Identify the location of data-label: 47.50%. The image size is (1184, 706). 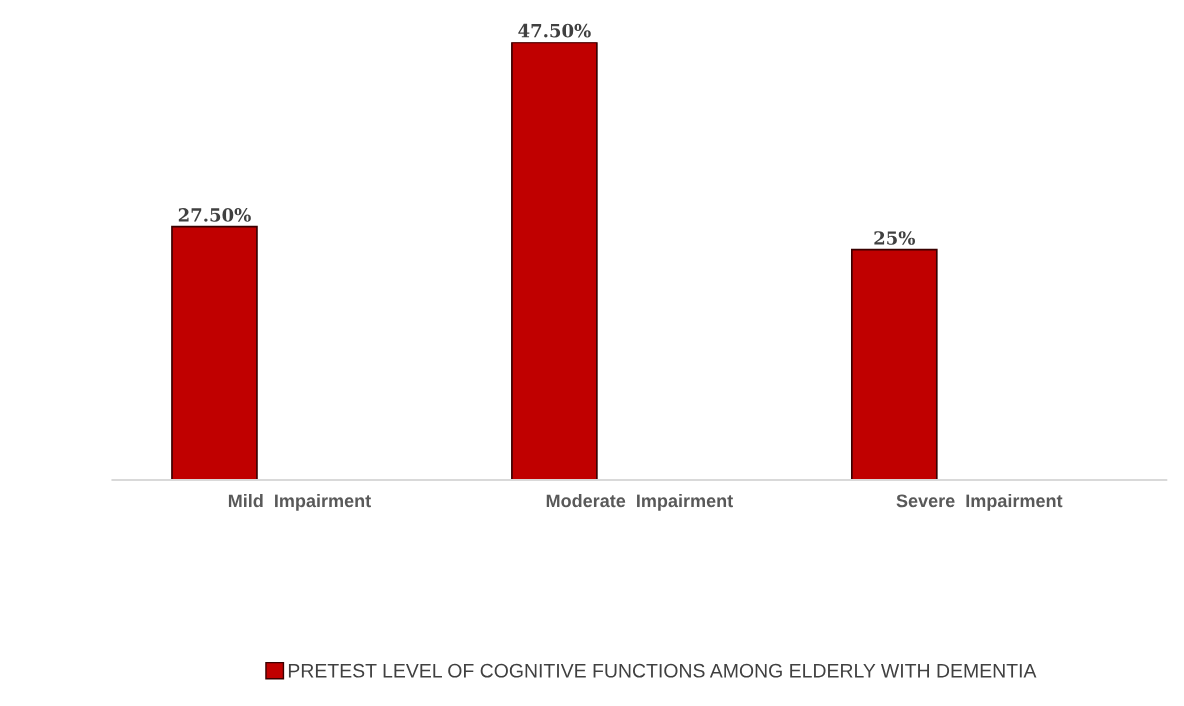
(554, 30).